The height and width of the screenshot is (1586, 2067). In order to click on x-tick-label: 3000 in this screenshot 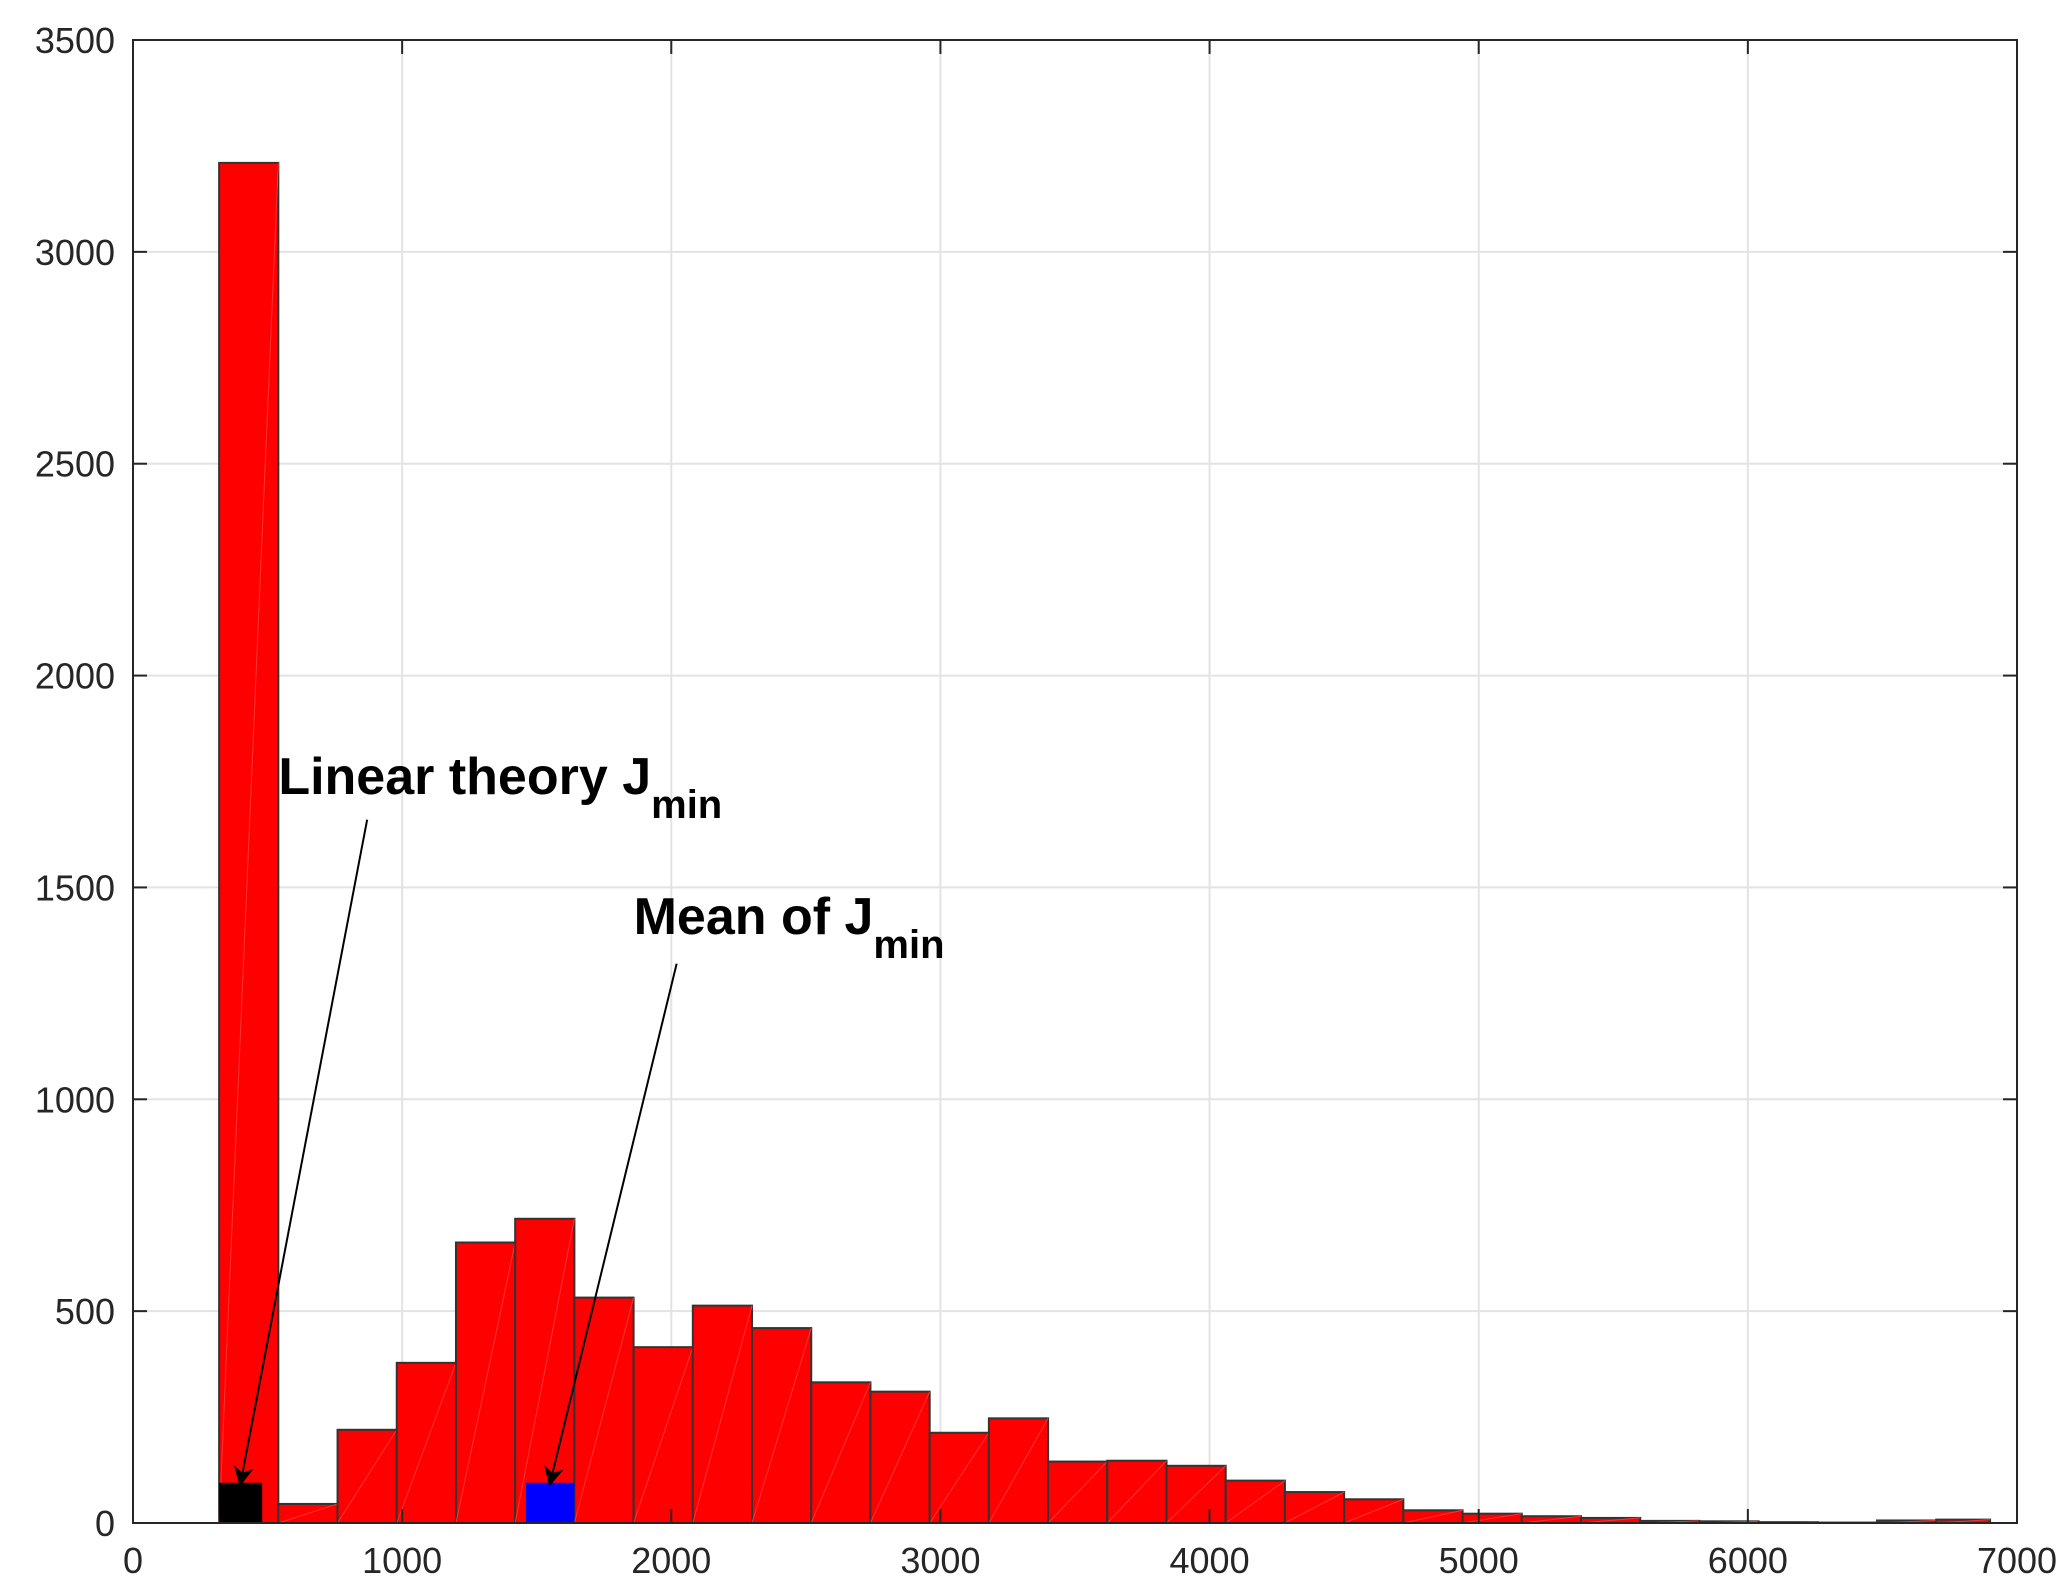, I will do `click(940, 1560)`.